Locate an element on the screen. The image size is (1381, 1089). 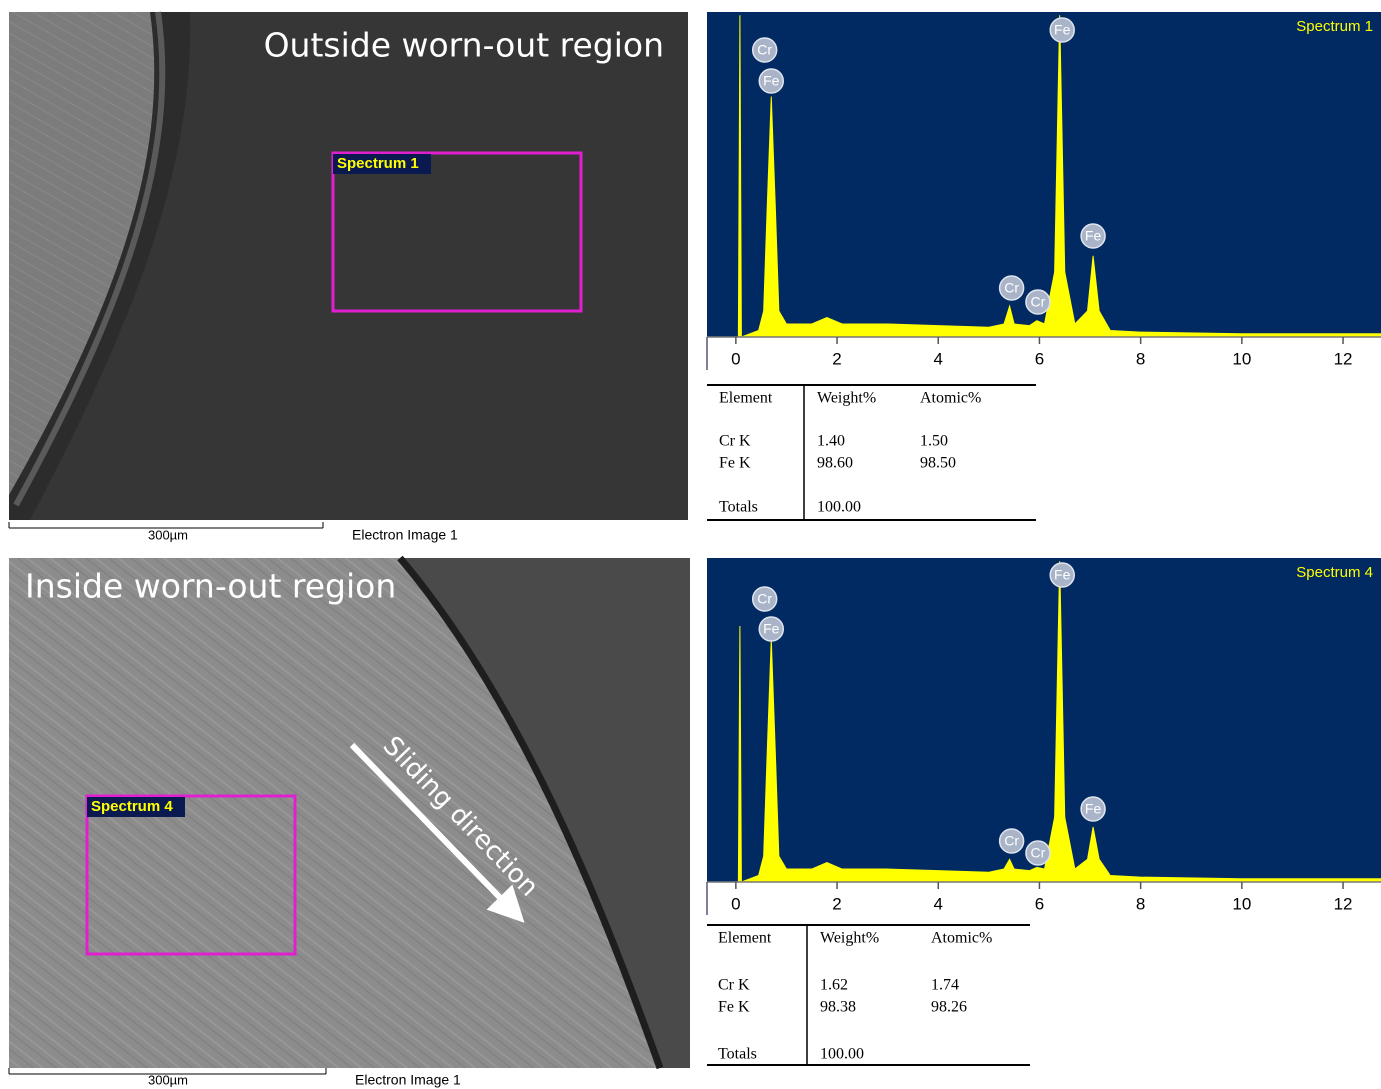
image-title: Inside worn-out region is located at coordinates (210, 586).